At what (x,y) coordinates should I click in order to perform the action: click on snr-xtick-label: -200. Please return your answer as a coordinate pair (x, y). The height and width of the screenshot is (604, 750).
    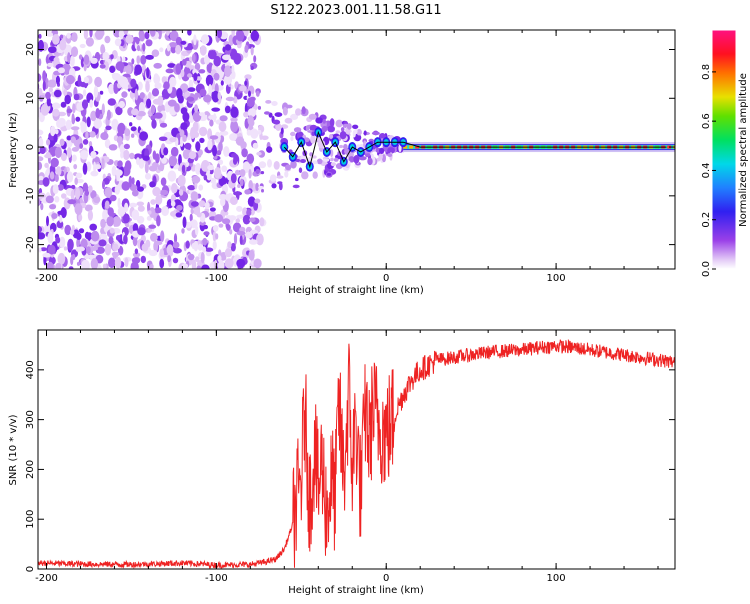
    Looking at the image, I should click on (46, 578).